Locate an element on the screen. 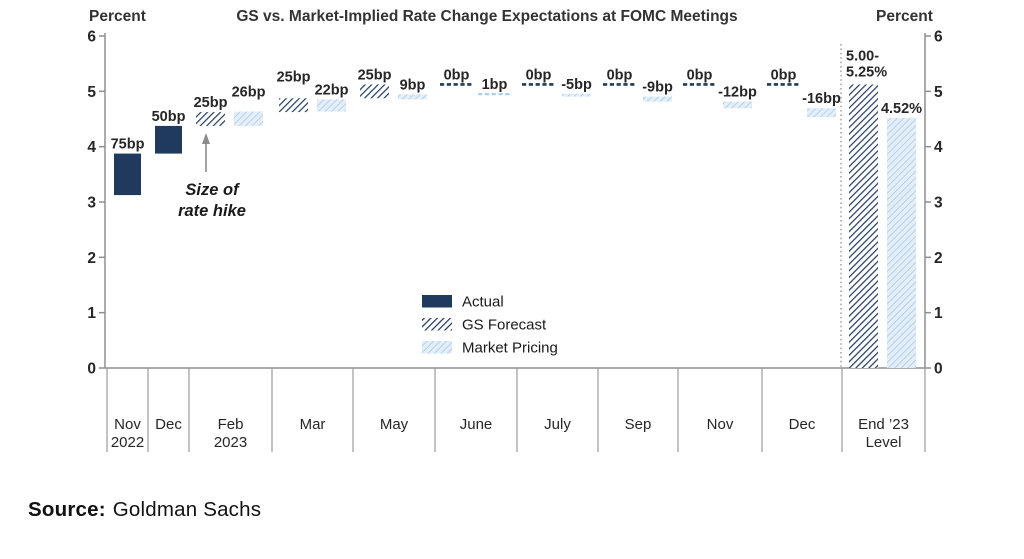  annotation-size-of-rate-hike: Size of rate hike is located at coordinates (212, 176).